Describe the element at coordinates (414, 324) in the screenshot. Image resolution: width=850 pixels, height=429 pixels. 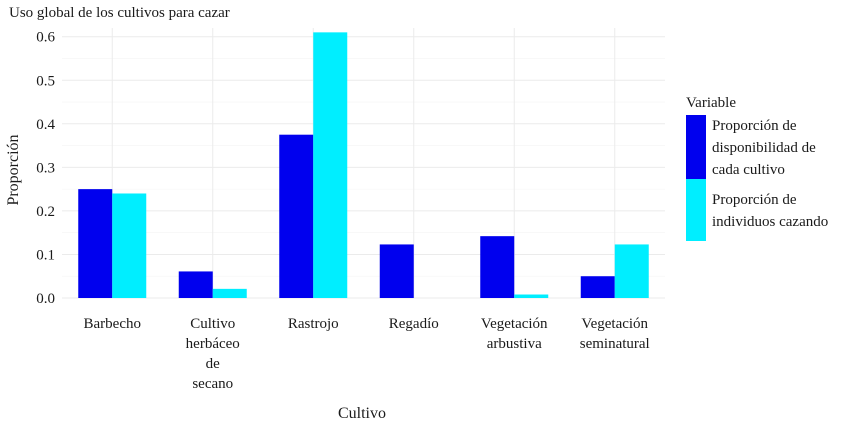
I see `x-tick-label: Regadío` at that location.